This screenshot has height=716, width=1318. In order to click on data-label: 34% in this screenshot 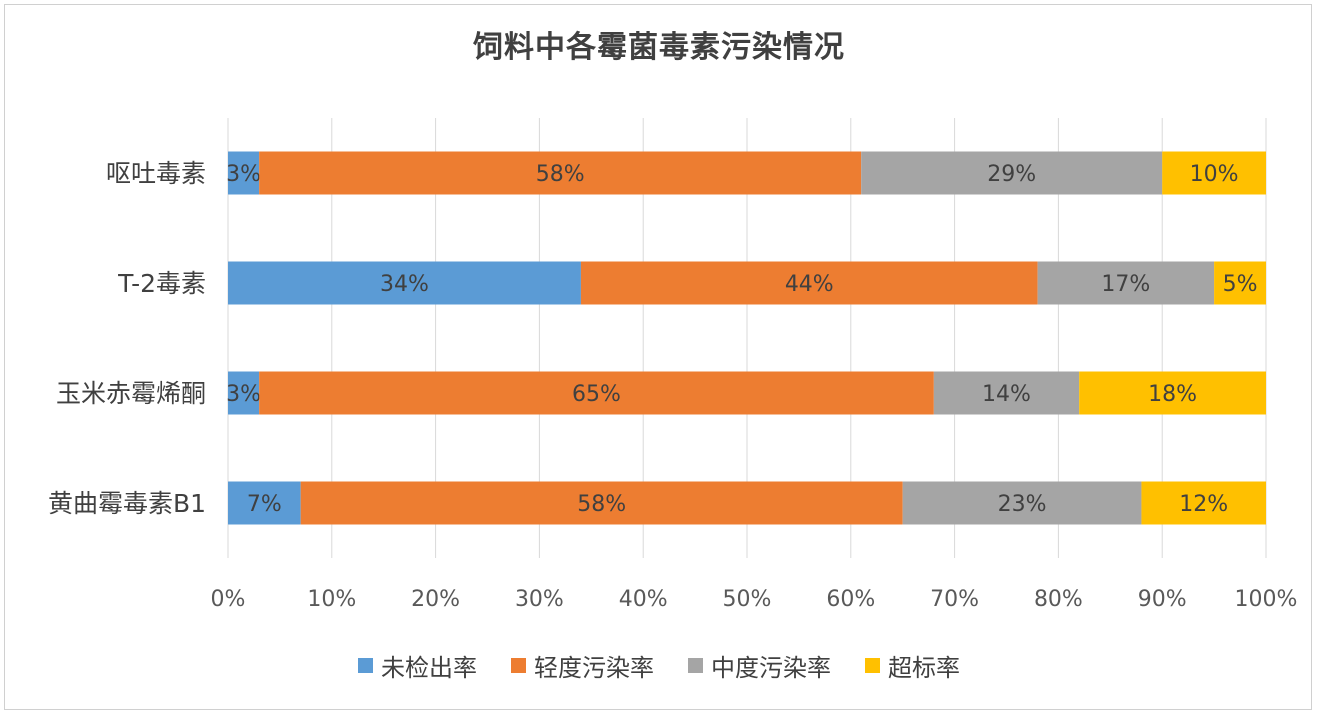, I will do `click(404, 284)`.